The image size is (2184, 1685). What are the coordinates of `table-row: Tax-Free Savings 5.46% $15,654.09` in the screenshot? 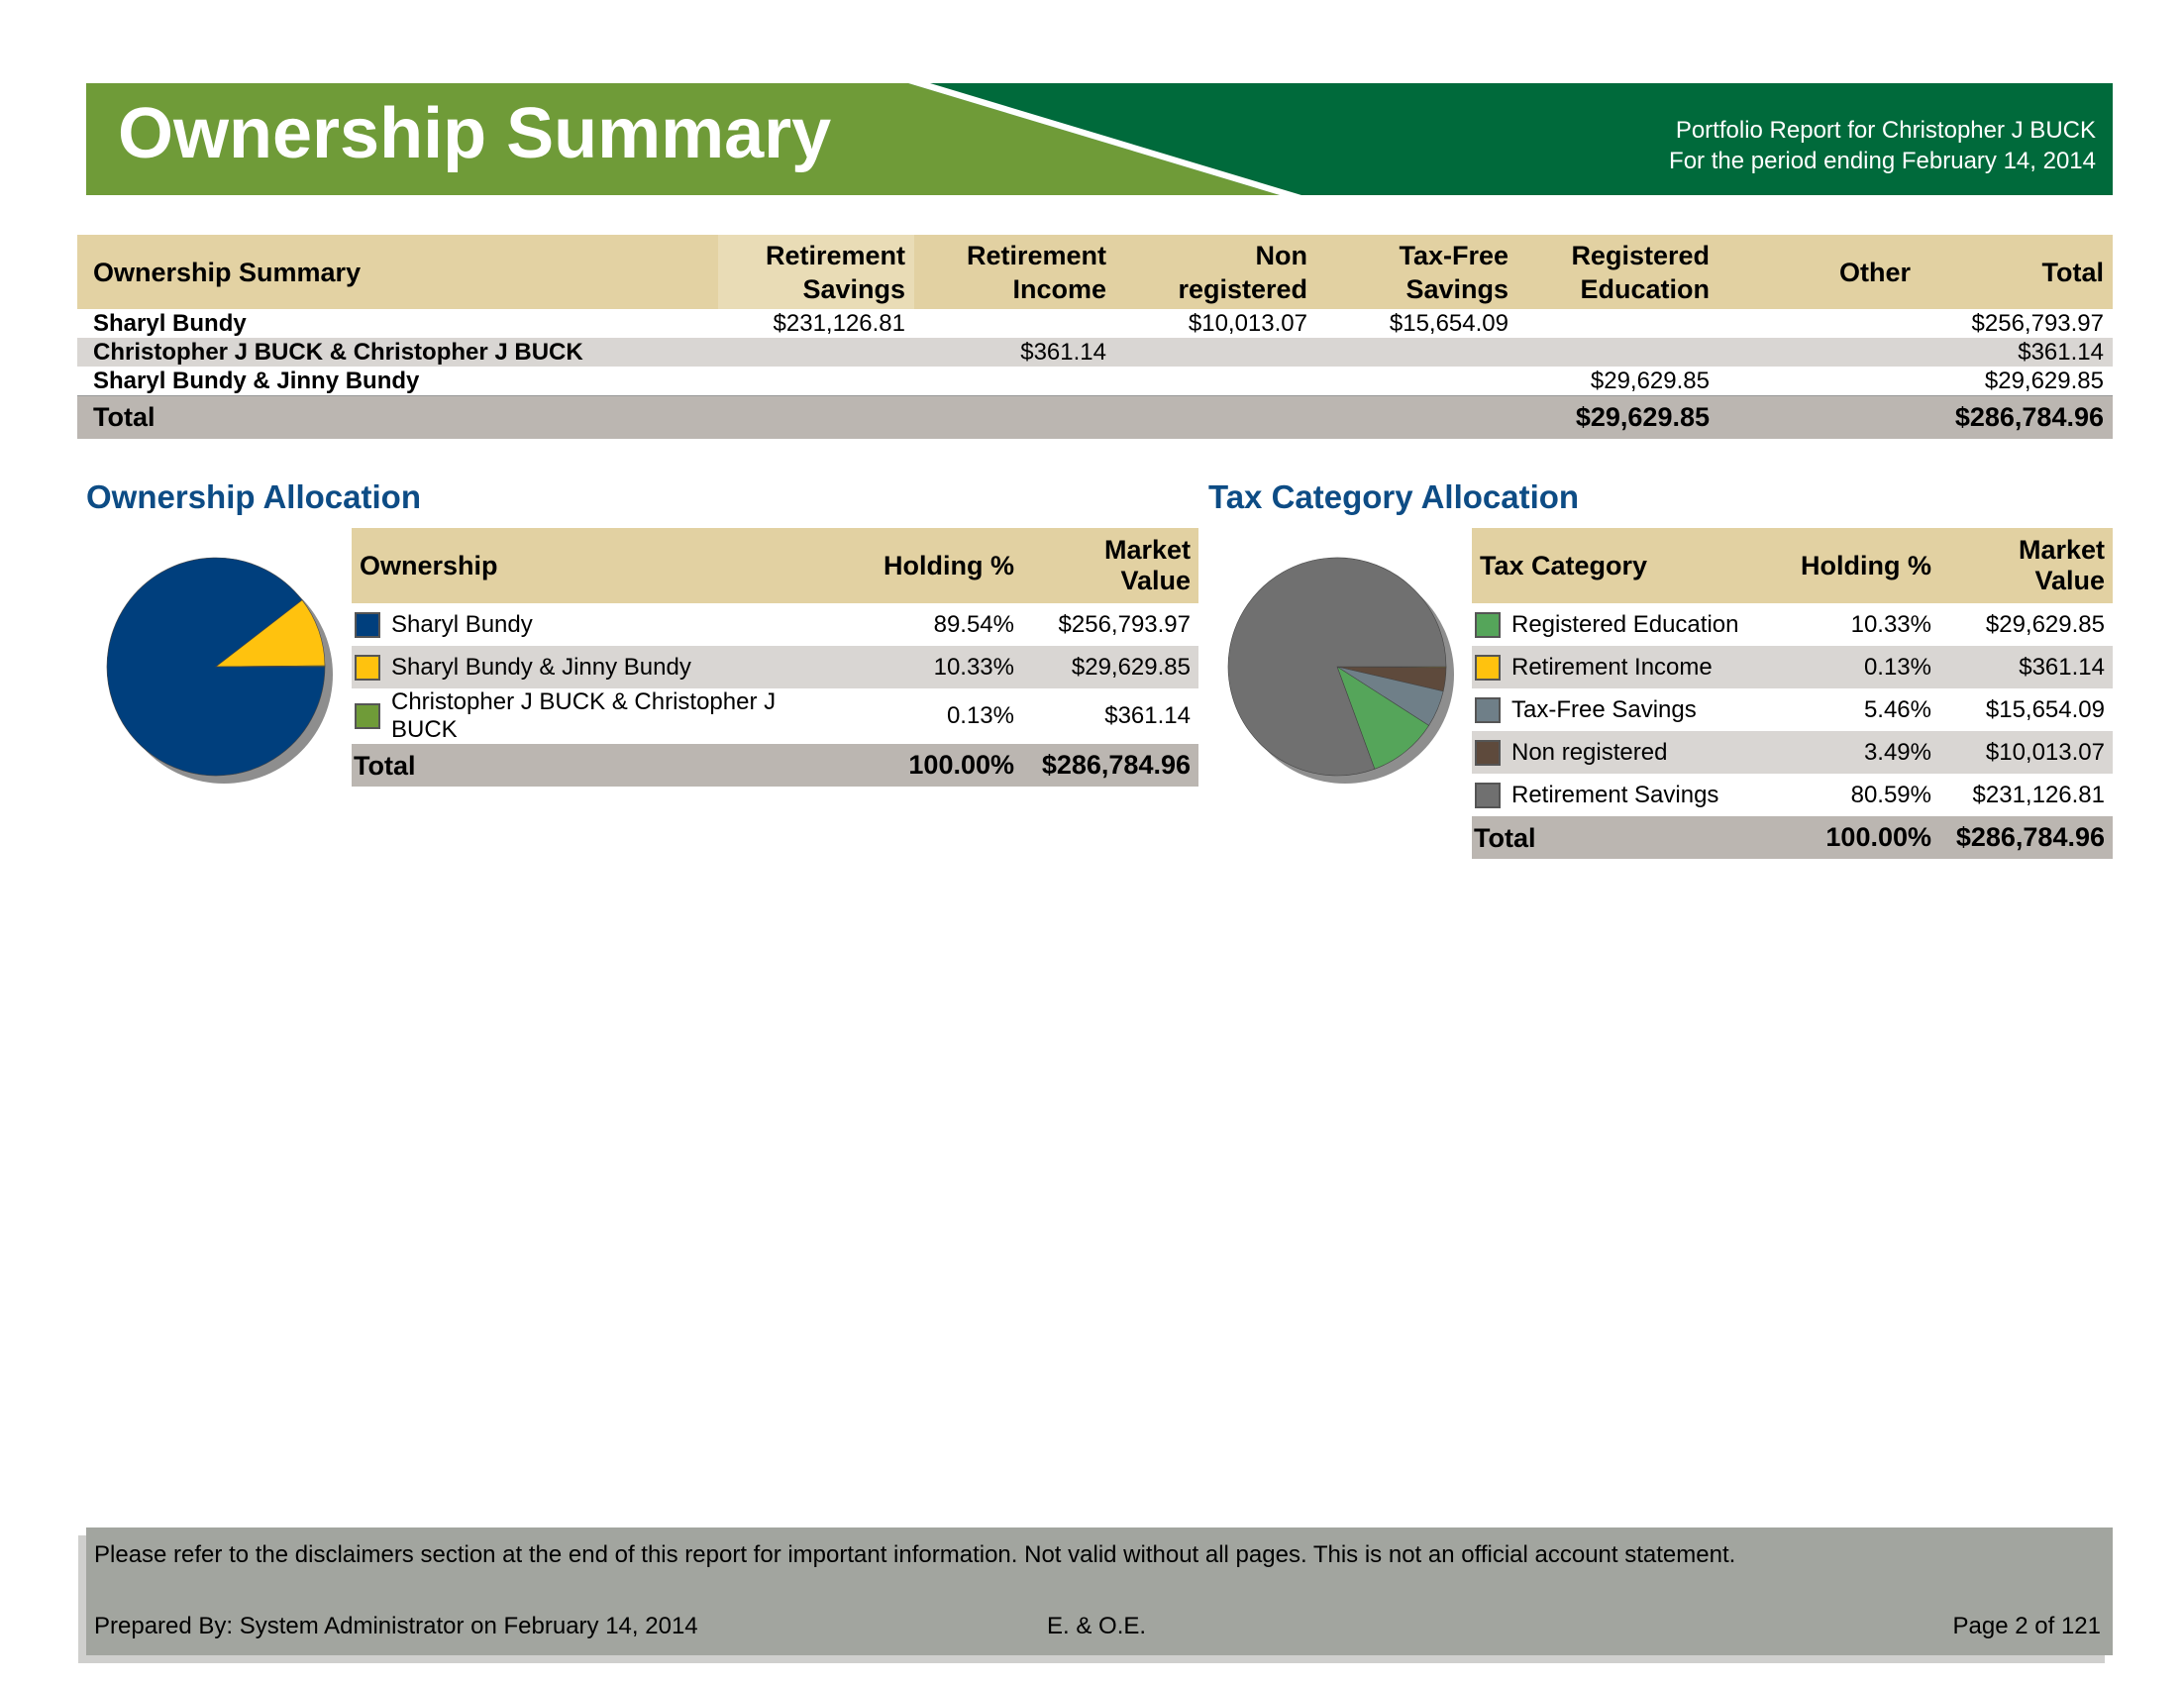 It's located at (1792, 709).